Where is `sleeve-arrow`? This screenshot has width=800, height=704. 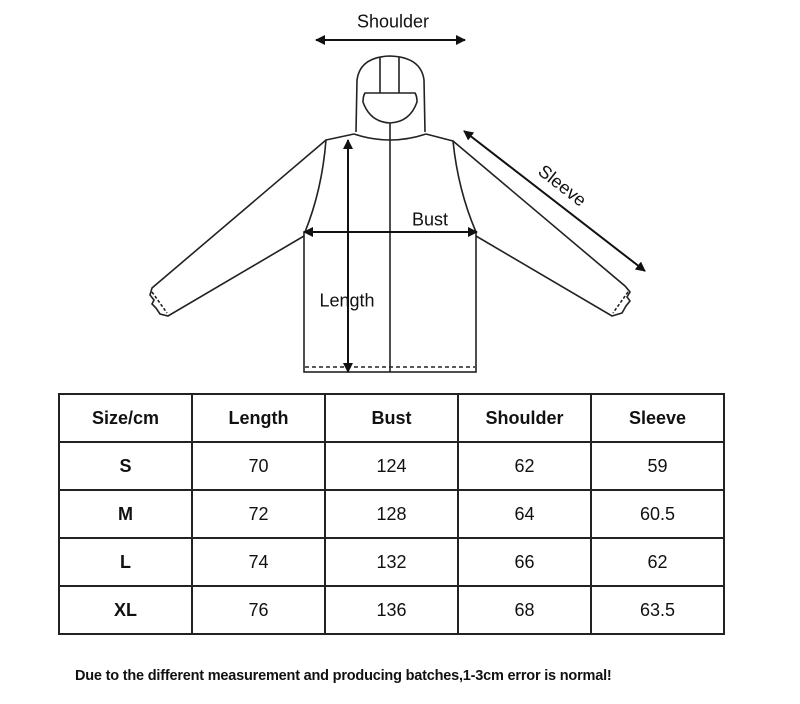 sleeve-arrow is located at coordinates (554, 201).